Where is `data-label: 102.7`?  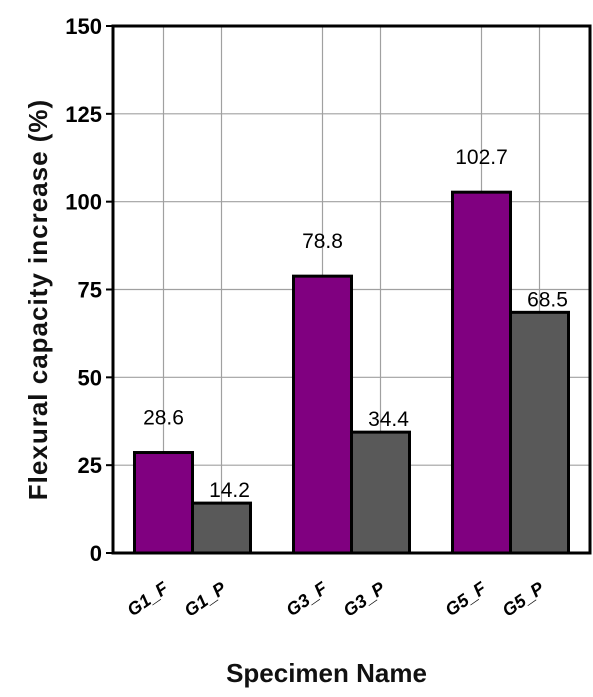
data-label: 102.7 is located at coordinates (481, 157).